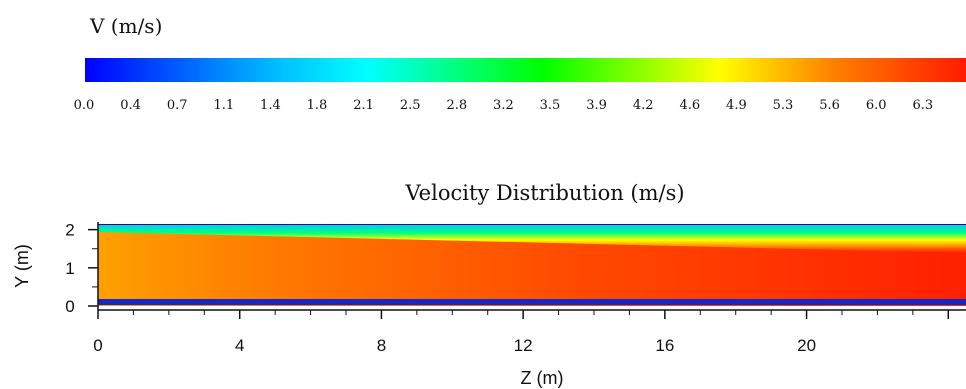 Image resolution: width=966 pixels, height=389 pixels. Describe the element at coordinates (521, 332) in the screenshot. I see `x-axis-ticks: 0 4 8 12 16 20` at that location.